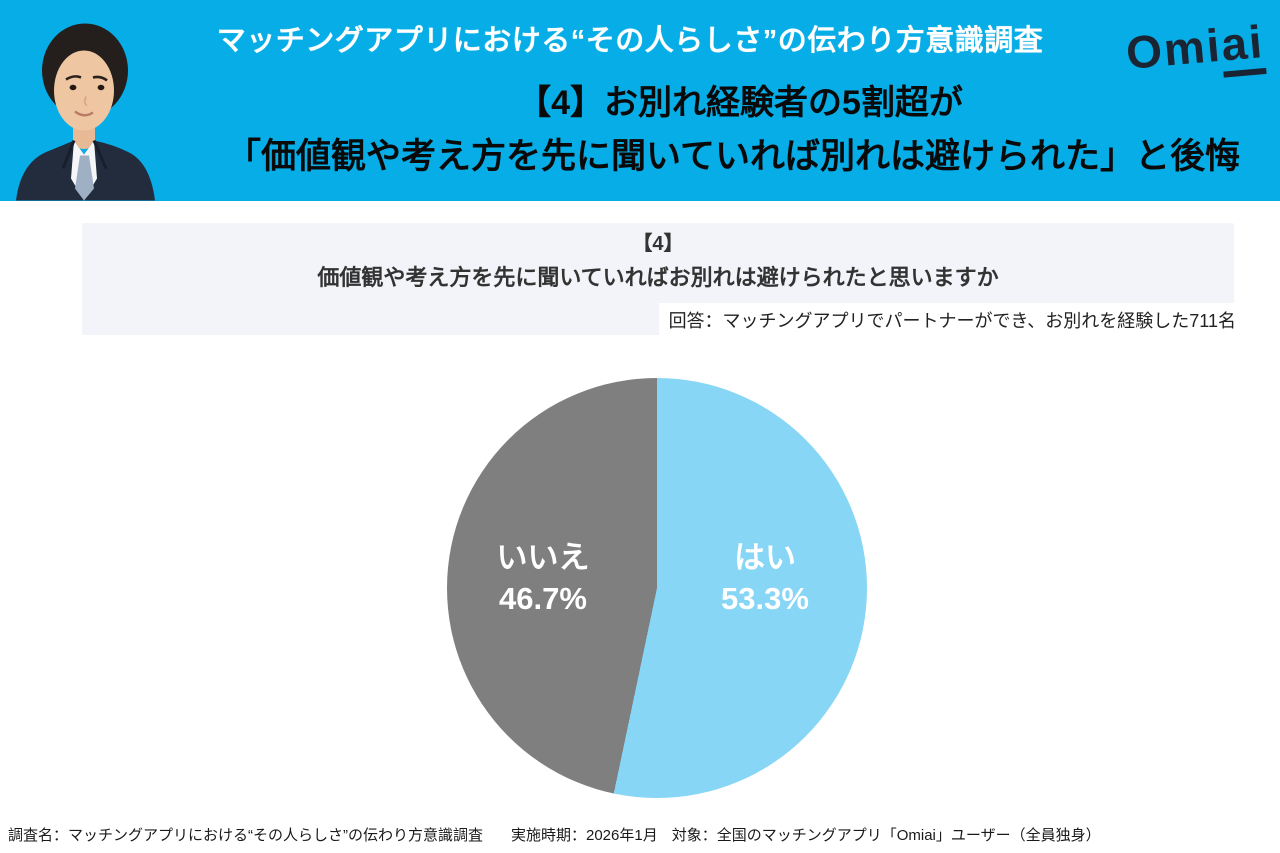 This screenshot has height=853, width=1280. What do you see at coordinates (245, 835) in the screenshot?
I see `footer-survey-name: 調査名：マッチングアプリにおける“その人らしさ”の伝わり方意識調査` at bounding box center [245, 835].